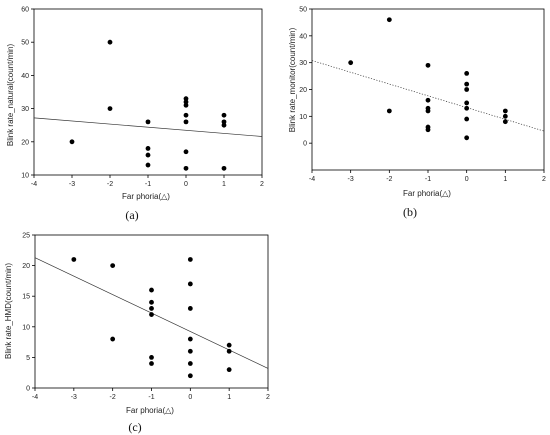 Image resolution: width=550 pixels, height=435 pixels. Describe the element at coordinates (134, 427) in the screenshot. I see `panel-c-label: (c)` at that location.